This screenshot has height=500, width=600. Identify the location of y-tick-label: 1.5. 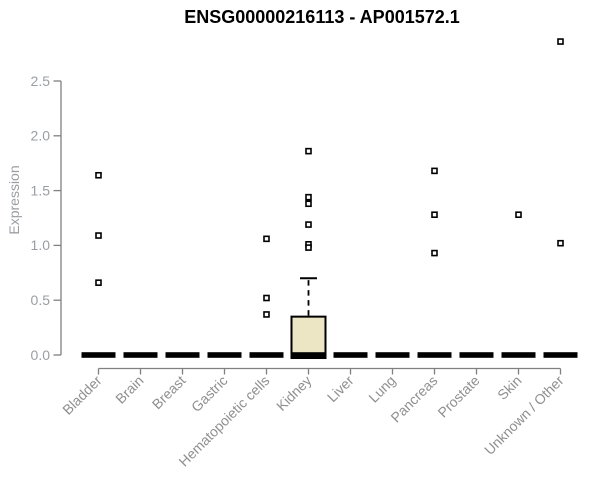
(41, 190).